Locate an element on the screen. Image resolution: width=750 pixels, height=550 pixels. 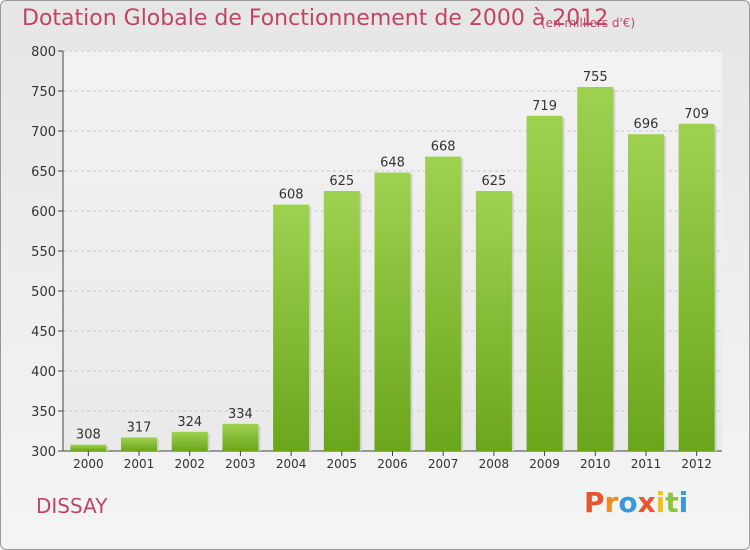
logo-letter: P is located at coordinates (594, 502).